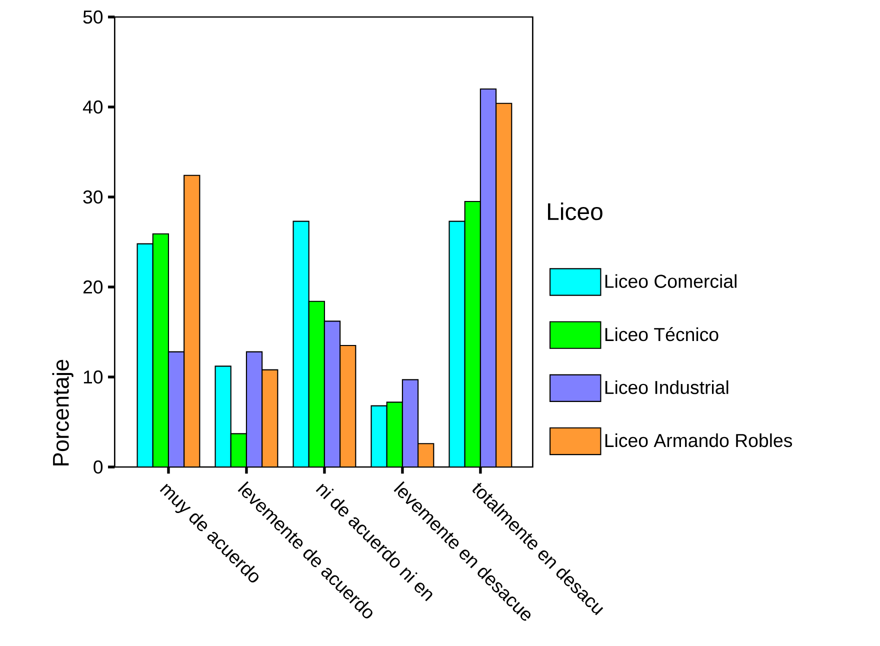  I want to click on legend-label: Liceo Armando Robles, so click(698, 440).